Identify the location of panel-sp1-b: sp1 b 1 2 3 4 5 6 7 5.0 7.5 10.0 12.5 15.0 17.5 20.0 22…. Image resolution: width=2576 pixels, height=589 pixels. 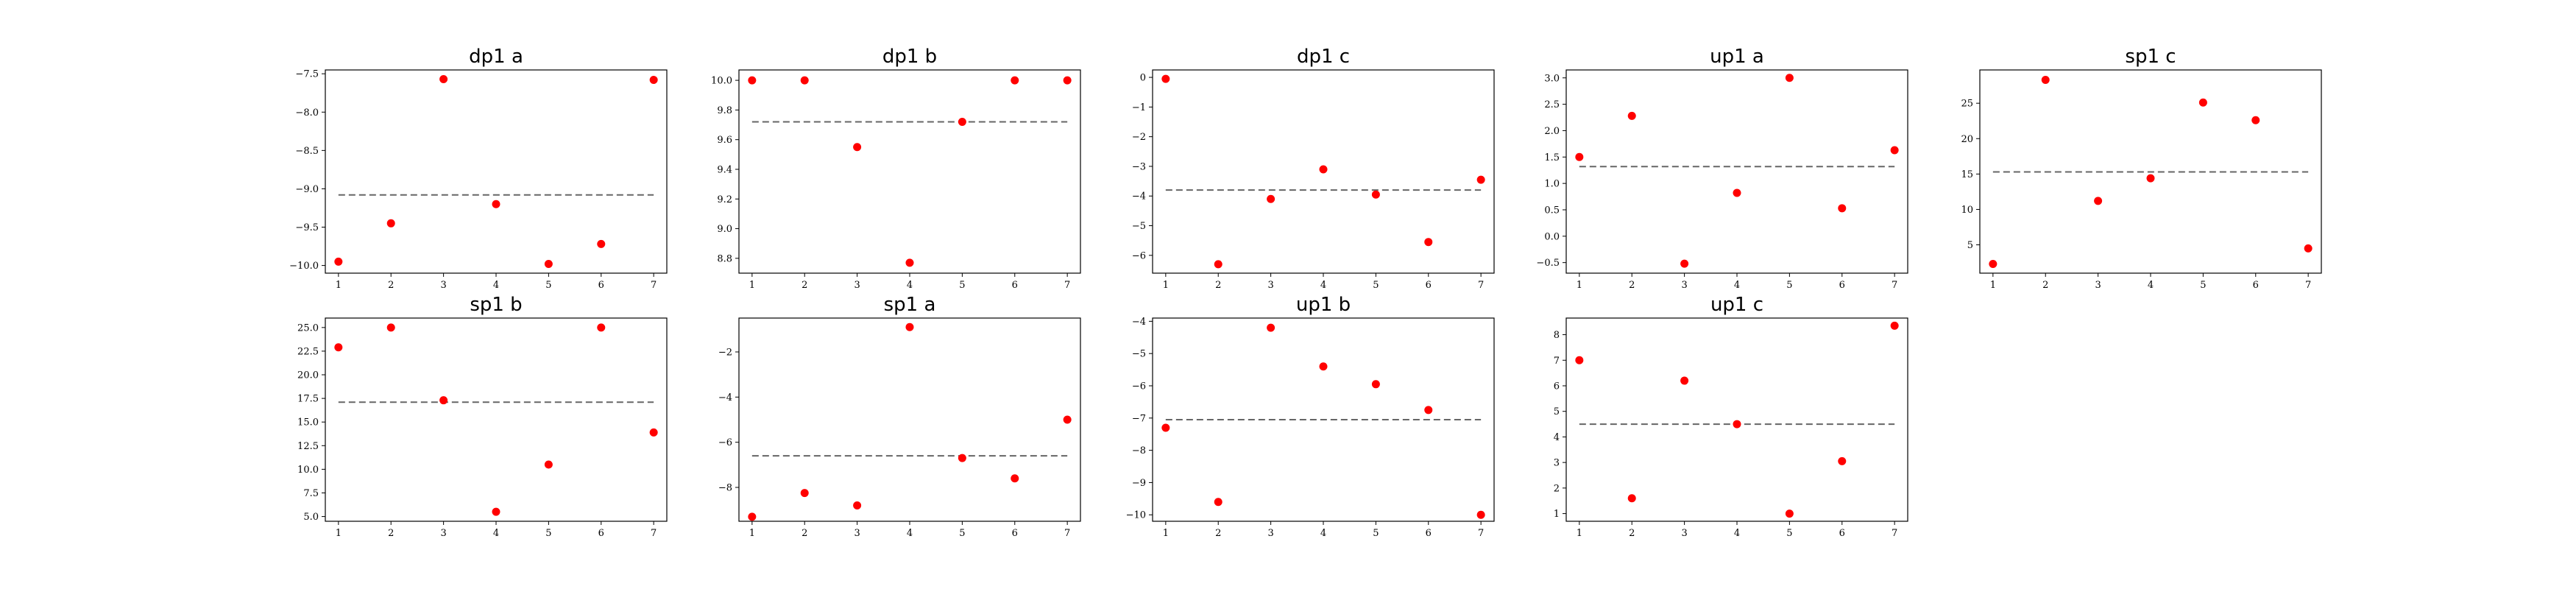
(483, 416).